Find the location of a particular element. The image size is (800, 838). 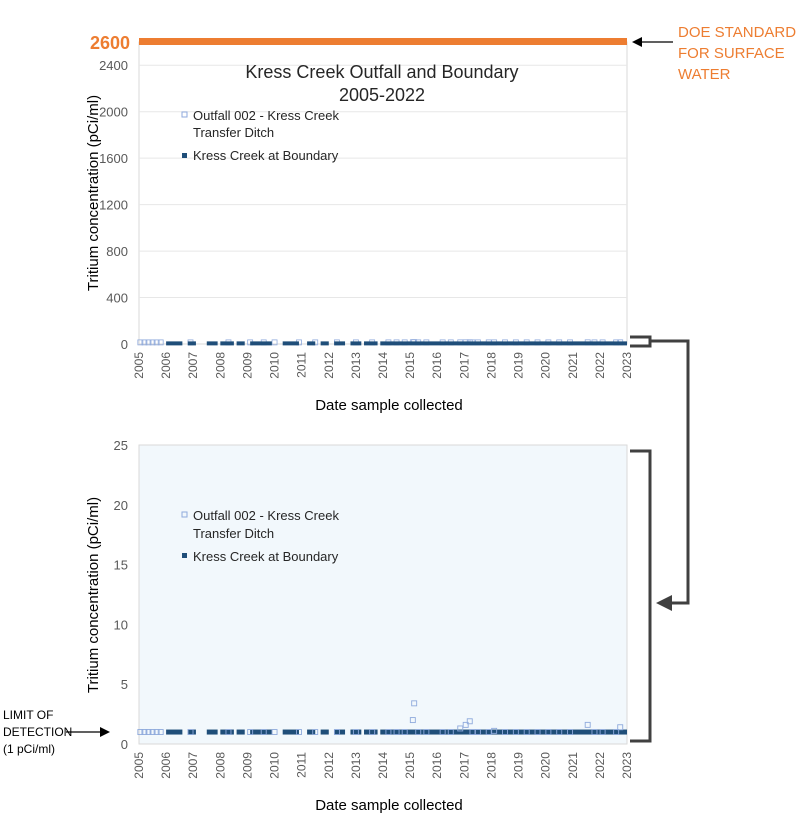

bottom-x-axis-title: Date sample collected is located at coordinates (389, 805).